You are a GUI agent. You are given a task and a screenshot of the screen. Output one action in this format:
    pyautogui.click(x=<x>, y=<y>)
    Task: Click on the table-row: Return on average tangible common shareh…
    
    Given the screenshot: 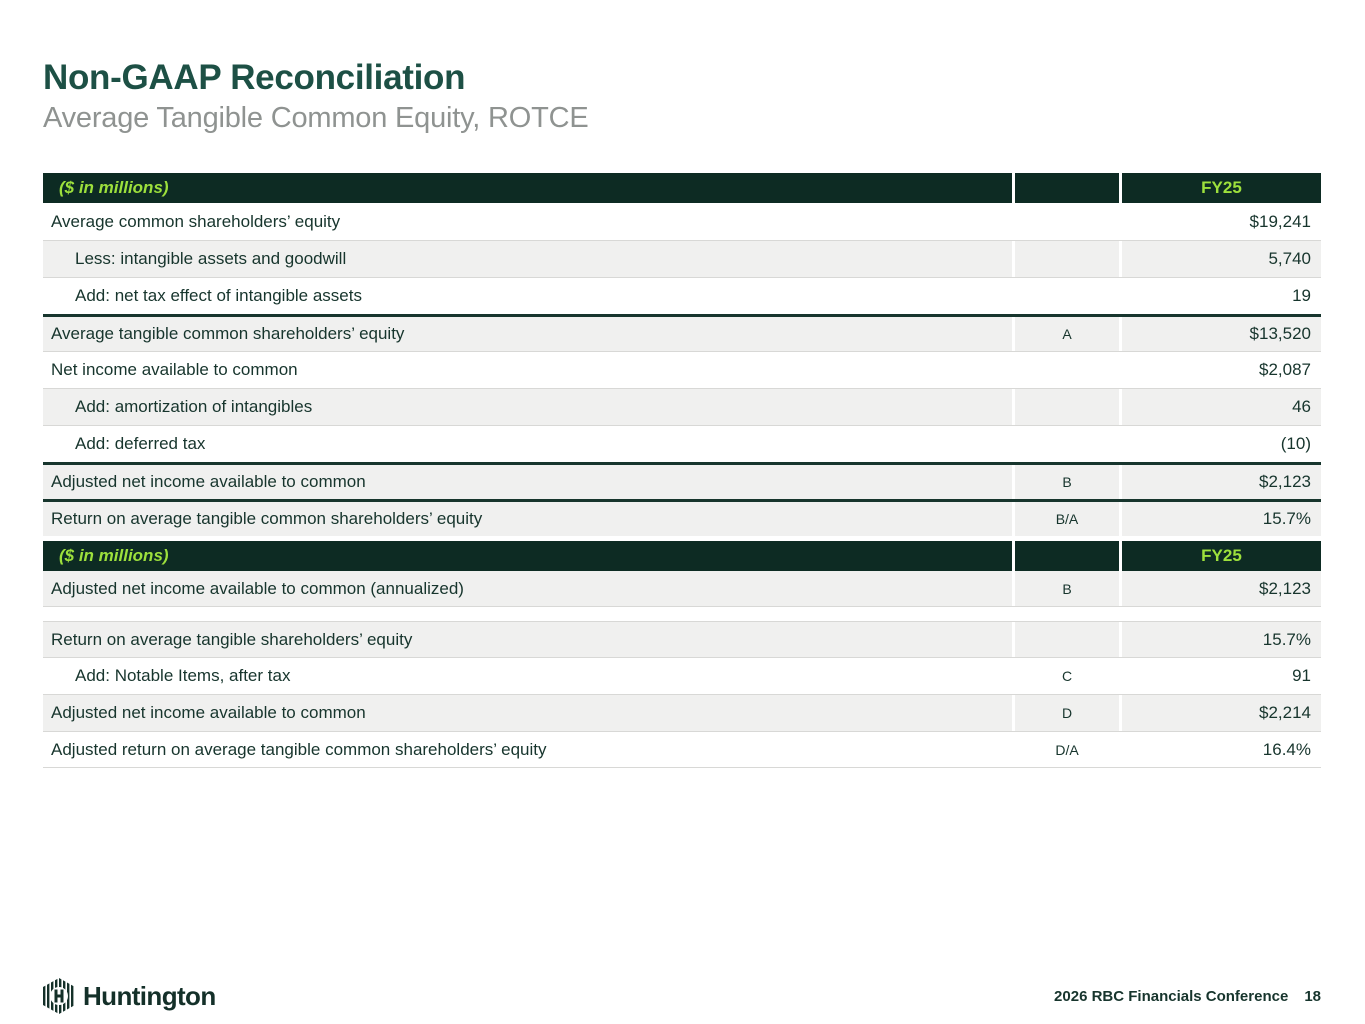 What is the action you would take?
    pyautogui.click(x=682, y=517)
    